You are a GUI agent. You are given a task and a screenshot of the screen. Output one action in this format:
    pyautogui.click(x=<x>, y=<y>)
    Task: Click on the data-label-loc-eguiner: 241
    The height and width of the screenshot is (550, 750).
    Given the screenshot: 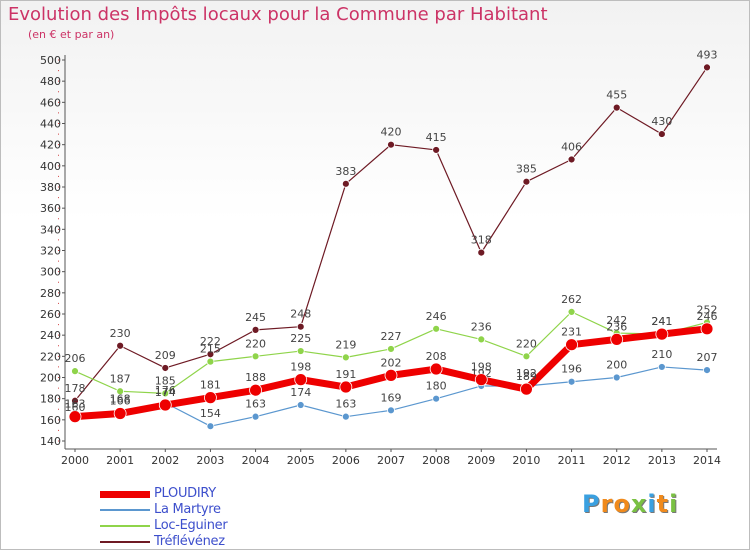 What is the action you would take?
    pyautogui.click(x=661, y=321)
    